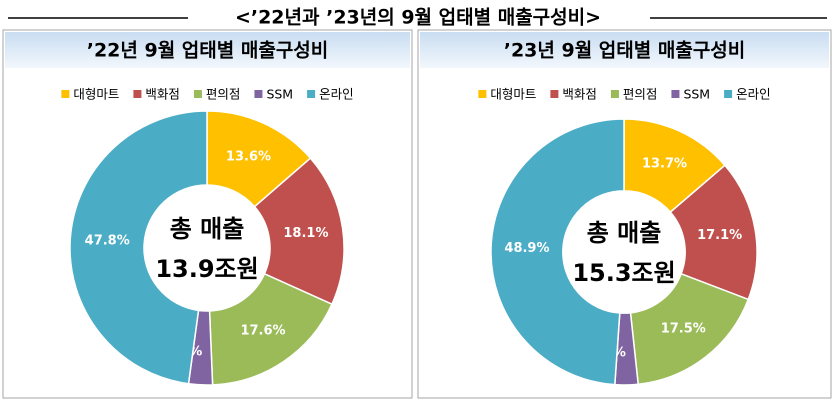 This screenshot has height=402, width=835. I want to click on panel-title: ’22년 9월 업태별 매출구성비, so click(208, 51).